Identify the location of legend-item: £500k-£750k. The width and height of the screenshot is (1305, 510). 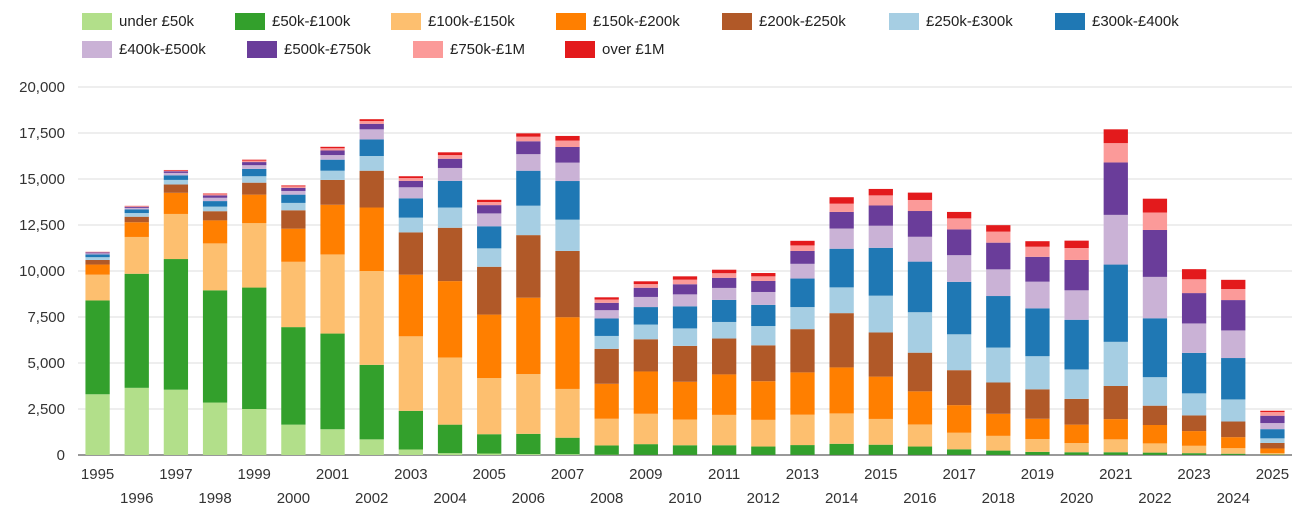
(309, 49).